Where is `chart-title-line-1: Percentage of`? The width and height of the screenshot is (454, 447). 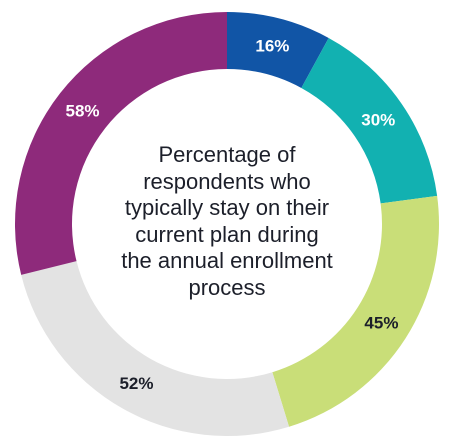 chart-title-line-1: Percentage of is located at coordinates (227, 154).